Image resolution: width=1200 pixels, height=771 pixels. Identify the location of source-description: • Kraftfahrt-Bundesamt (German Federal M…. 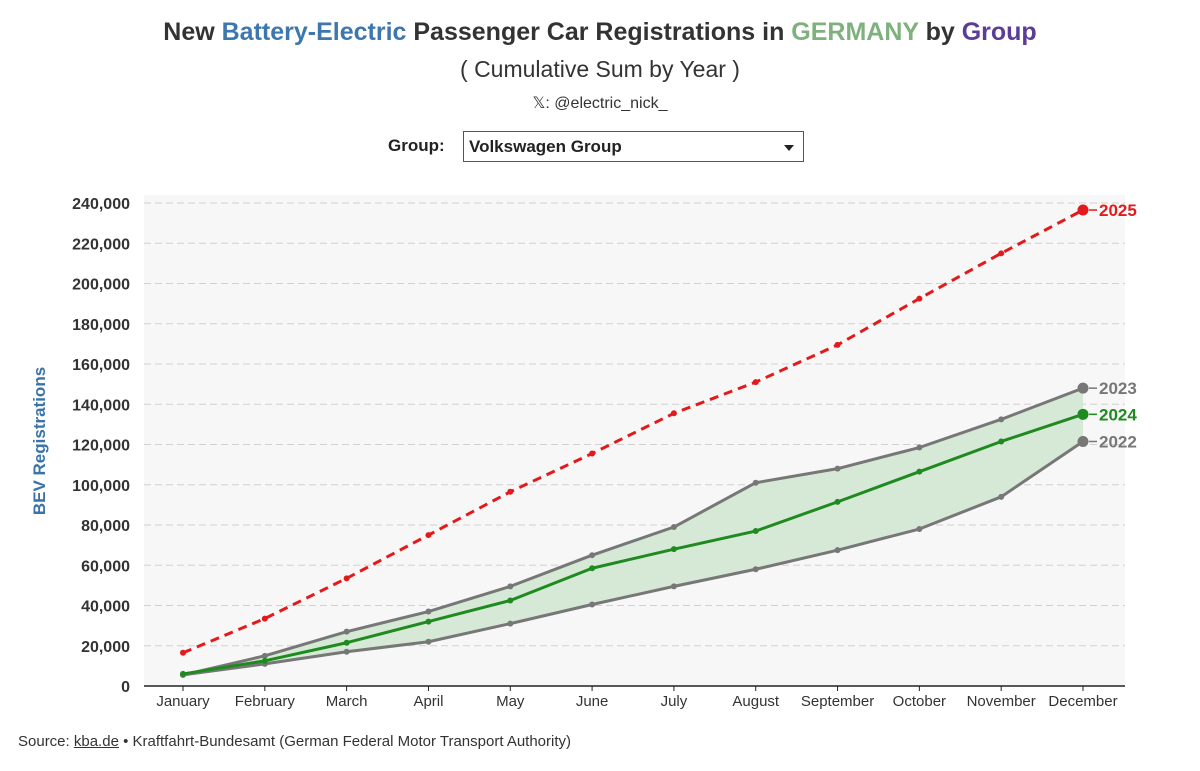
(345, 741).